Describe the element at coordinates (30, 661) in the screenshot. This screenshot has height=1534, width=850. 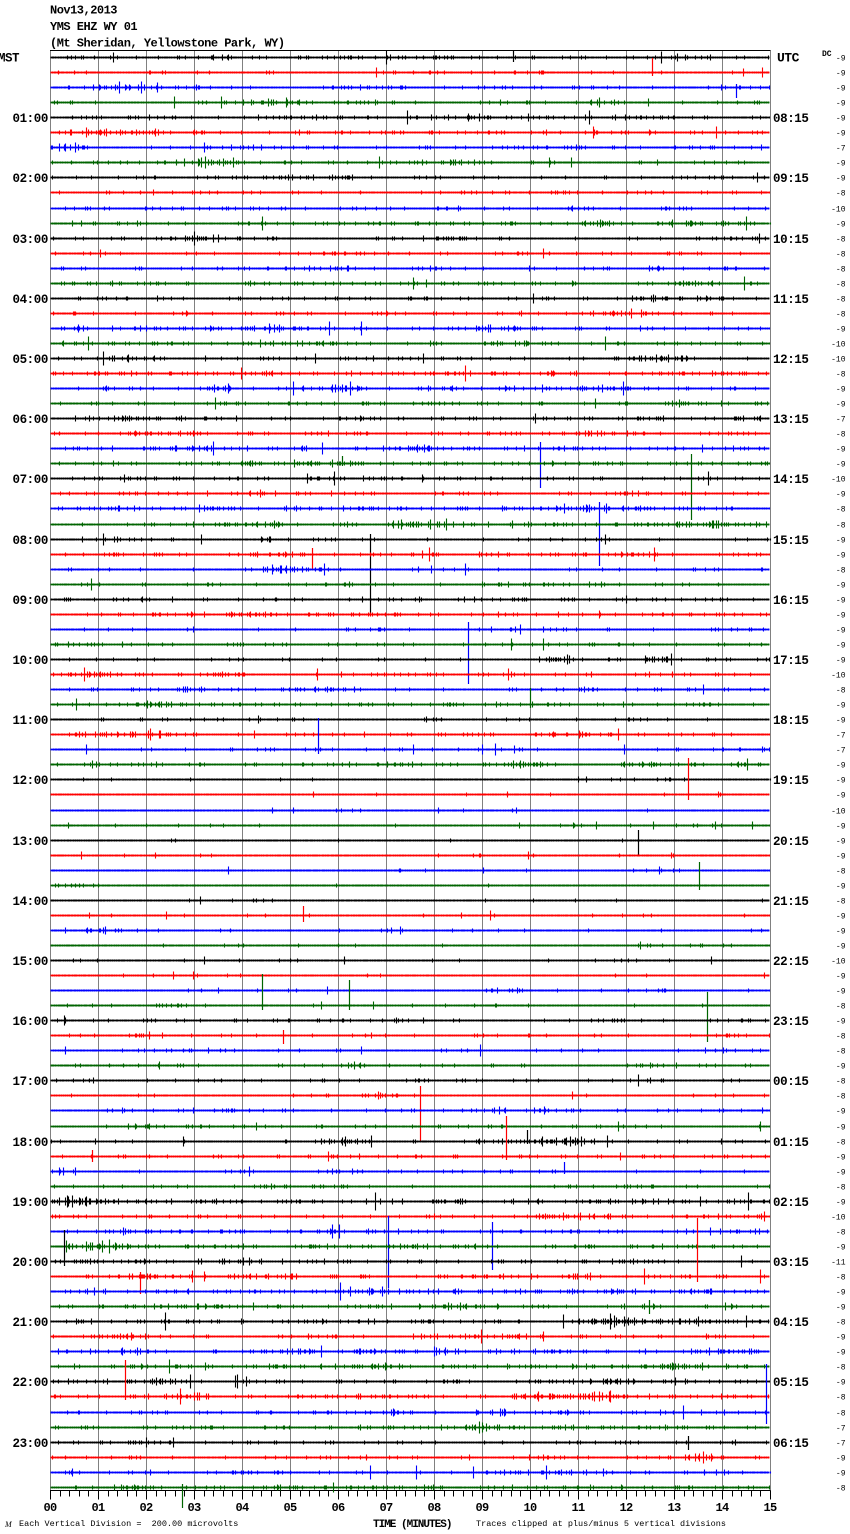
I see `svg-text: 10:00` at that location.